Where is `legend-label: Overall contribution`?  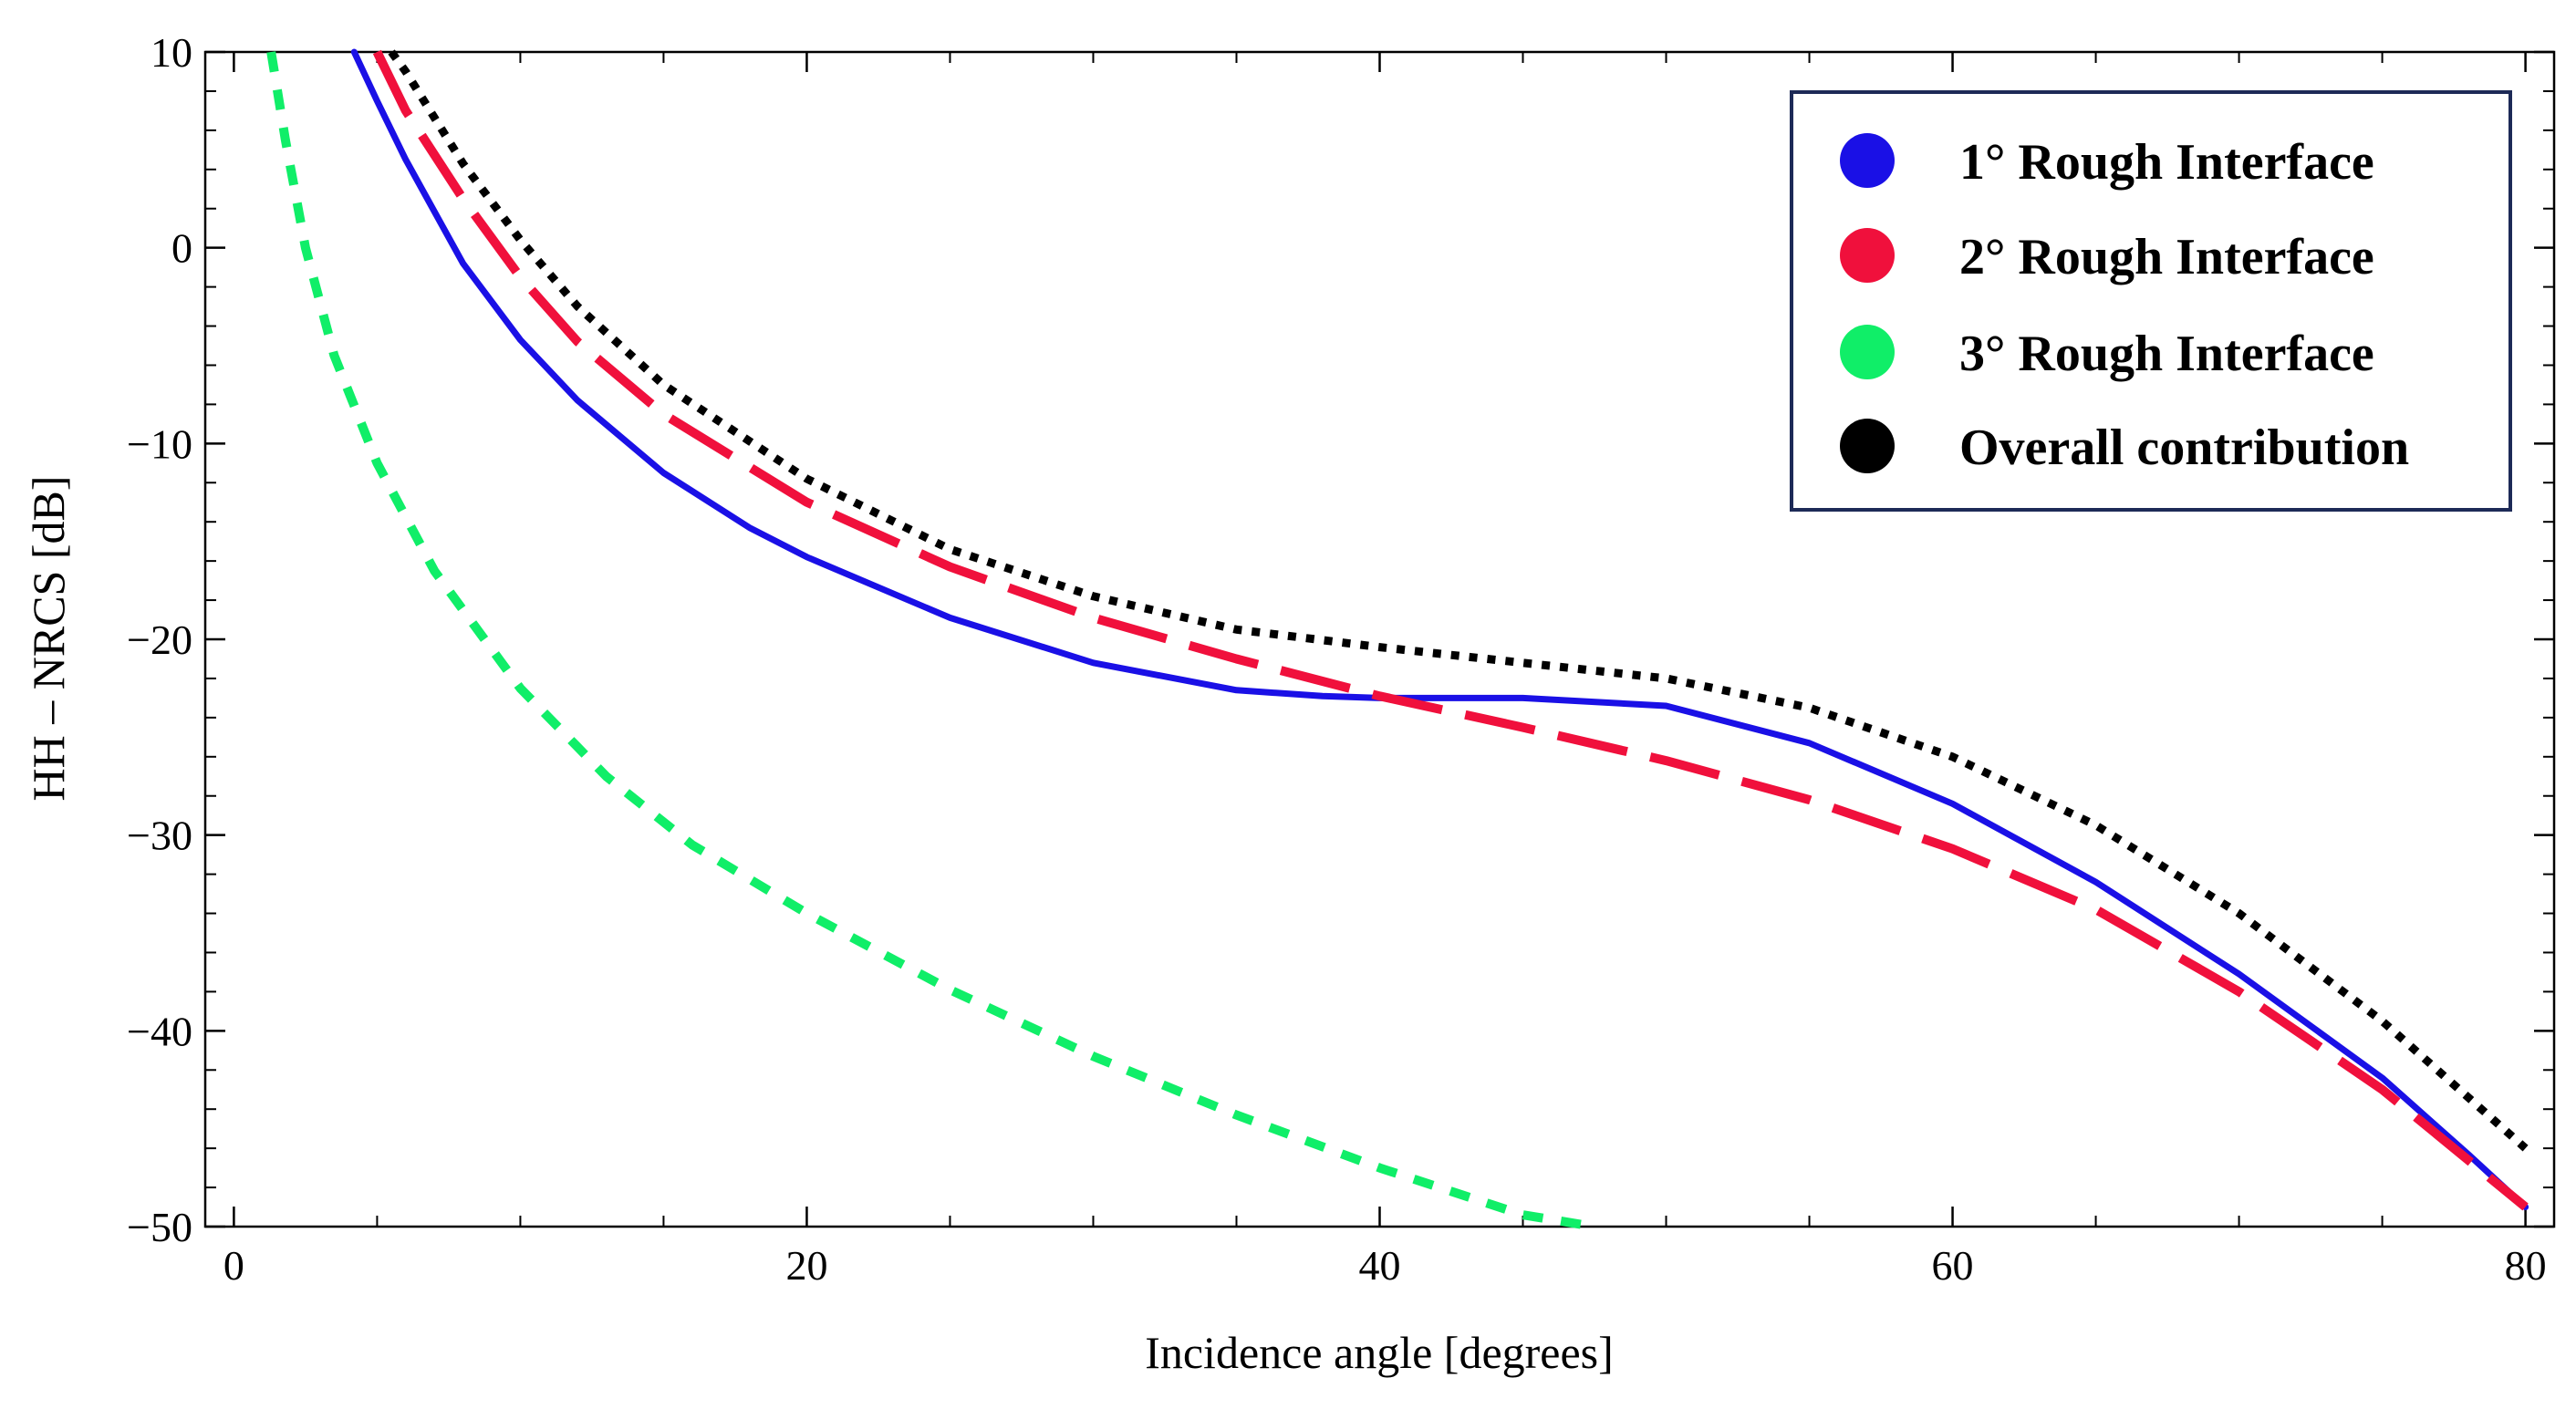 legend-label: Overall contribution is located at coordinates (2184, 448).